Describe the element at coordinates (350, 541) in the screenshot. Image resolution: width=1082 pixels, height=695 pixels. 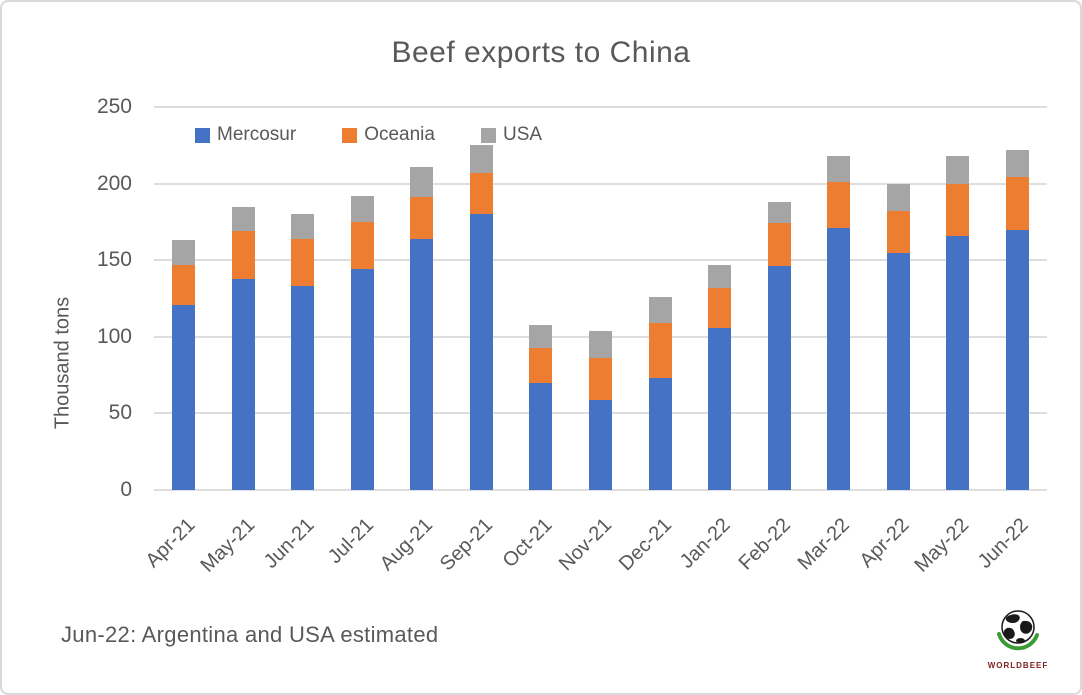
I see `x-tick-label-Jul-21: Jul-21` at that location.